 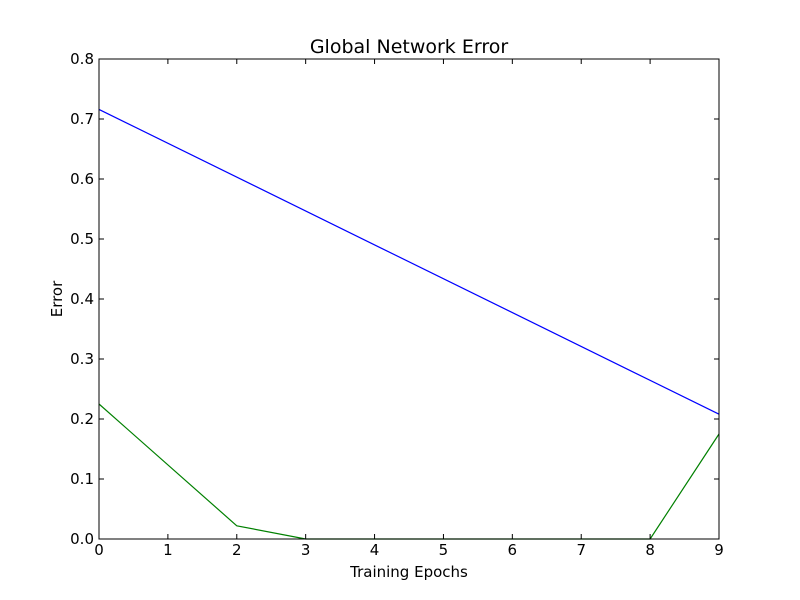 I want to click on x-tick-label: 5, so click(x=444, y=550).